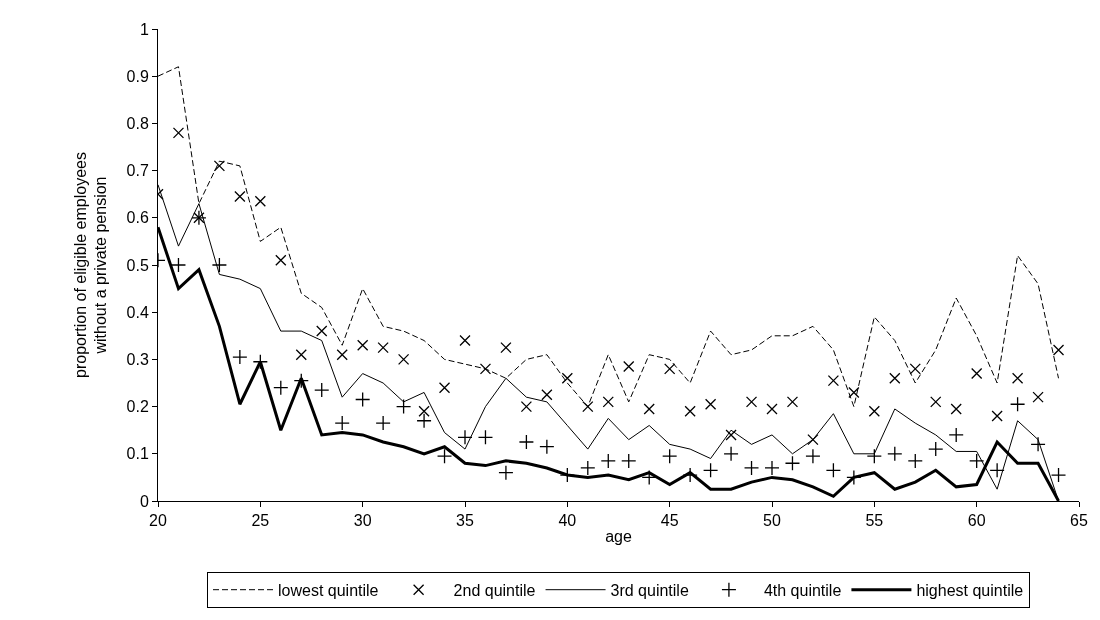 The height and width of the screenshot is (620, 1100). What do you see at coordinates (144, 29) in the screenshot?
I see `y-tick-label: 1` at bounding box center [144, 29].